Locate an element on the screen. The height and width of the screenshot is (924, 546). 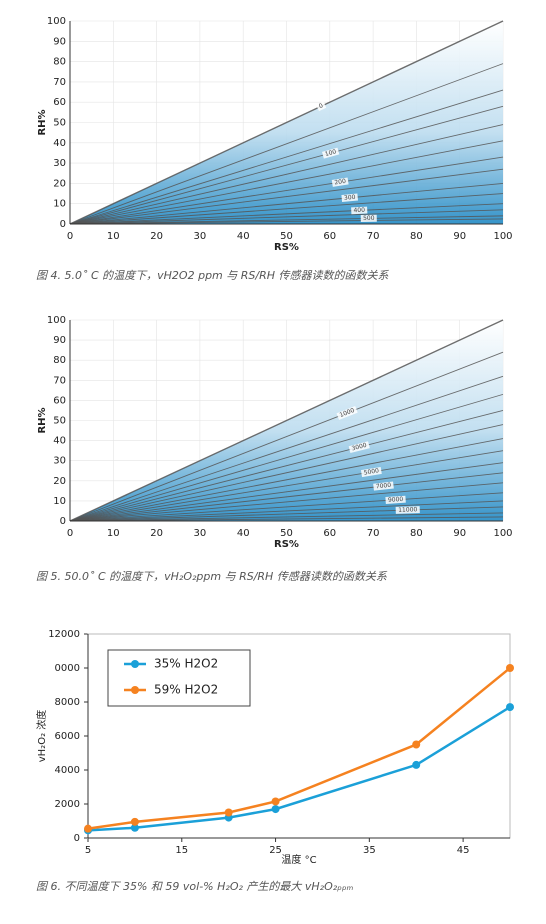
contour-label: 11000 is located at coordinates (407, 510).